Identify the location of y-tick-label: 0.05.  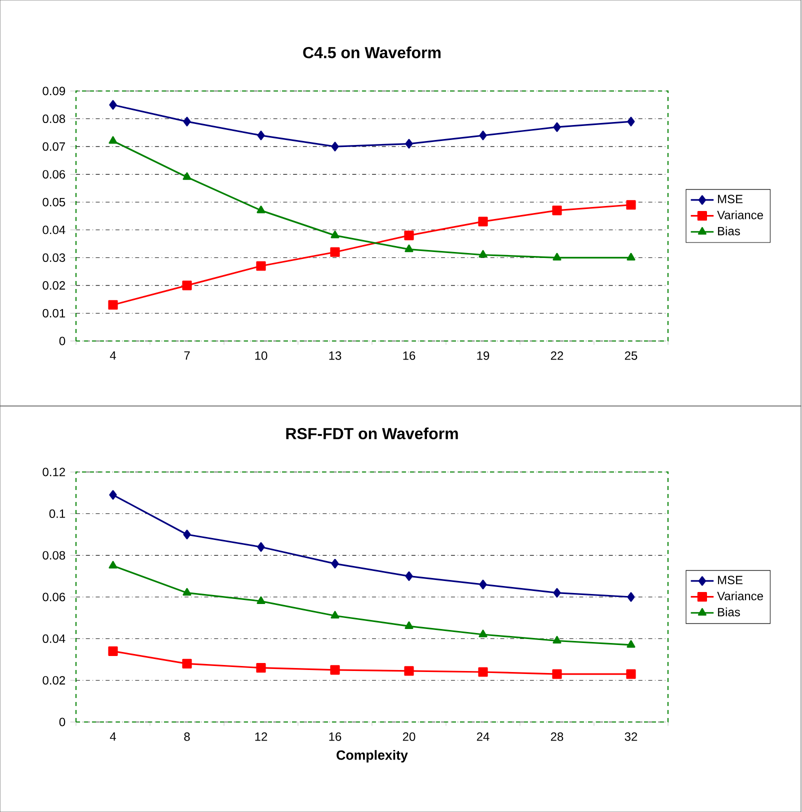
(54, 202).